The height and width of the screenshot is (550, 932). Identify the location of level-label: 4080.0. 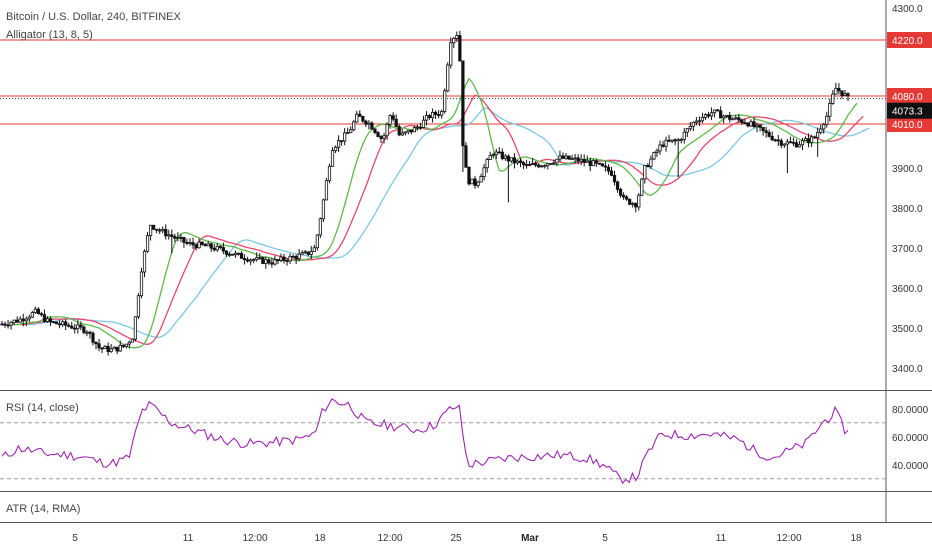
(907, 97).